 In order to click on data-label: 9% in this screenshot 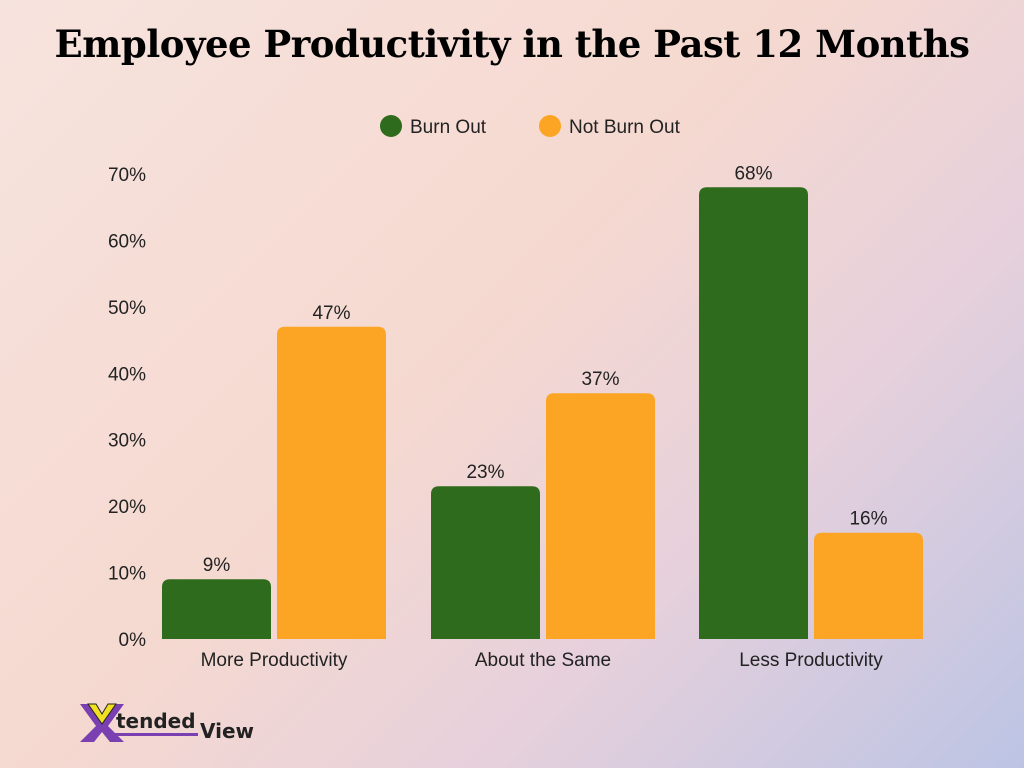, I will do `click(217, 565)`.